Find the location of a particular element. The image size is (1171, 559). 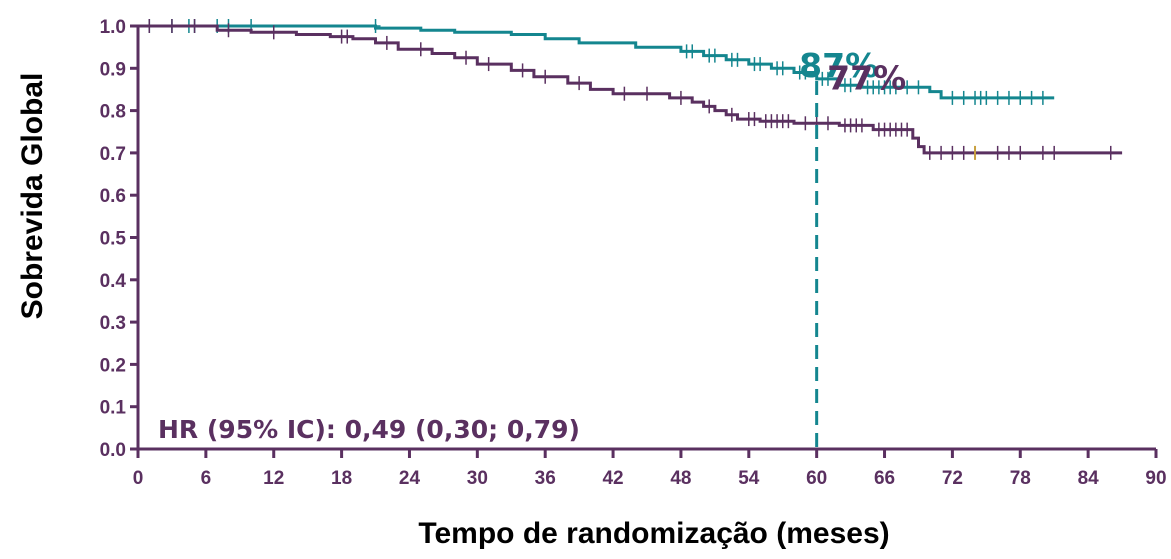

y-tick-label: 0.6 is located at coordinates (113, 196).